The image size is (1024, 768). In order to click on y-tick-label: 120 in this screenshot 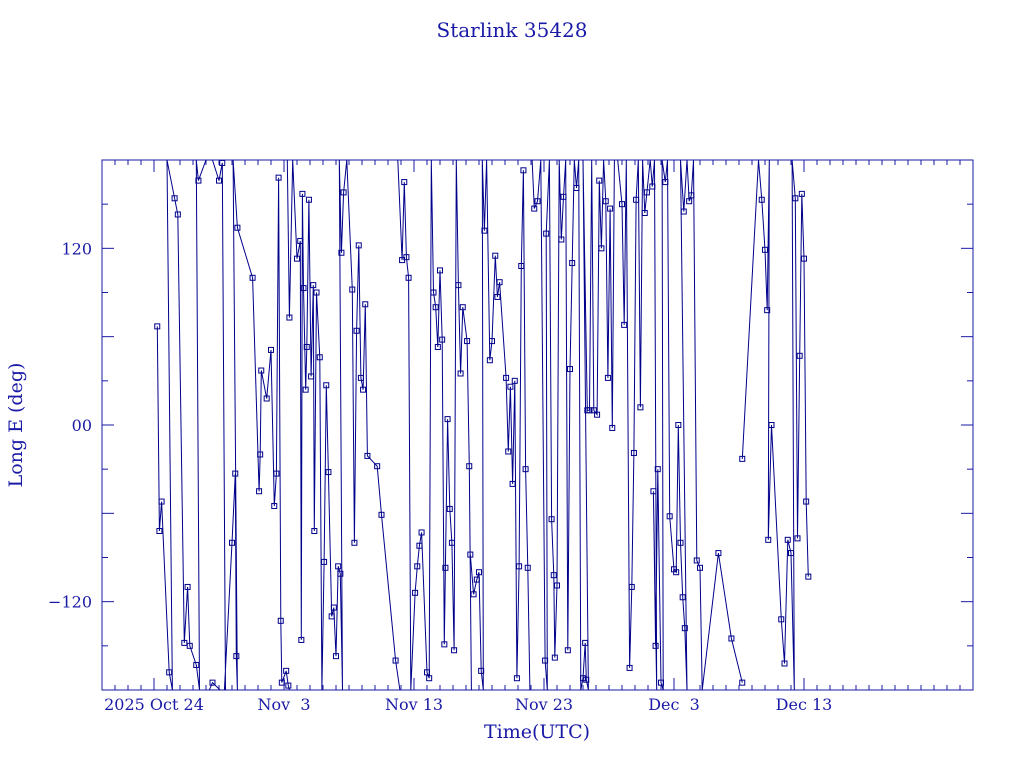, I will do `click(76, 248)`.